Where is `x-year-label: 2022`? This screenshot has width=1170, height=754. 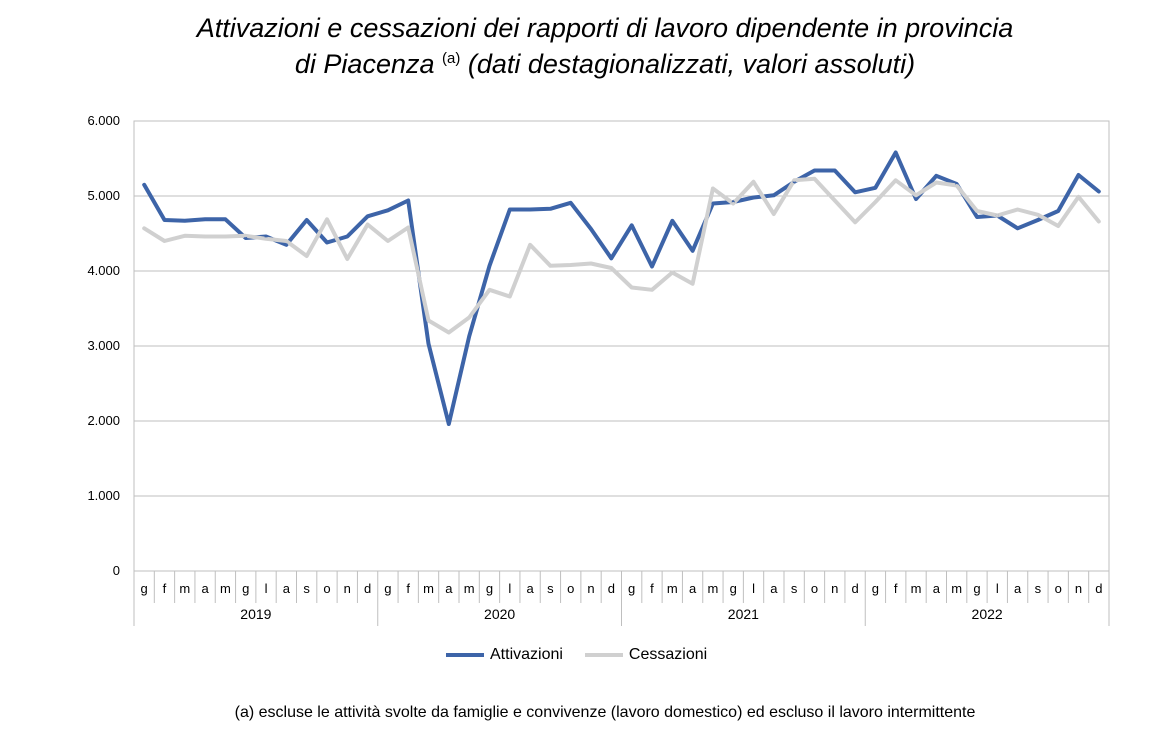
x-year-label: 2022 is located at coordinates (987, 614).